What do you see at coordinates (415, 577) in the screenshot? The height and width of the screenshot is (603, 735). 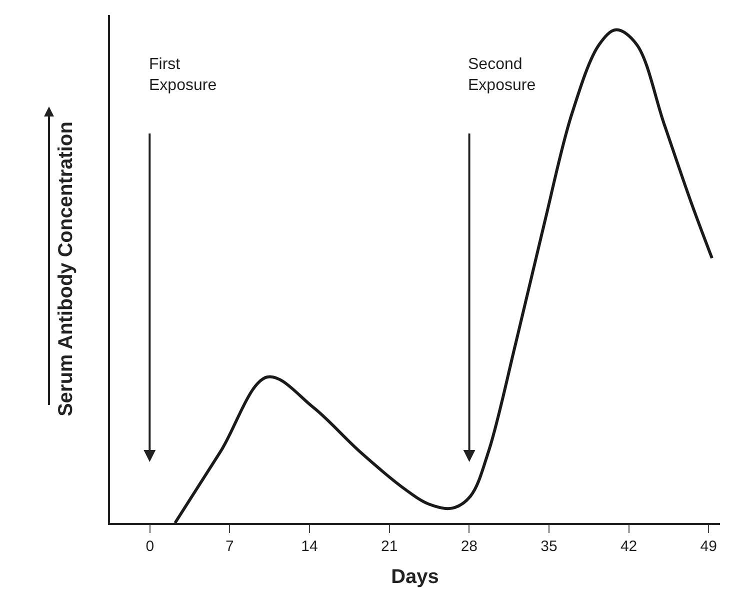 I see `x-axis-title: Days` at bounding box center [415, 577].